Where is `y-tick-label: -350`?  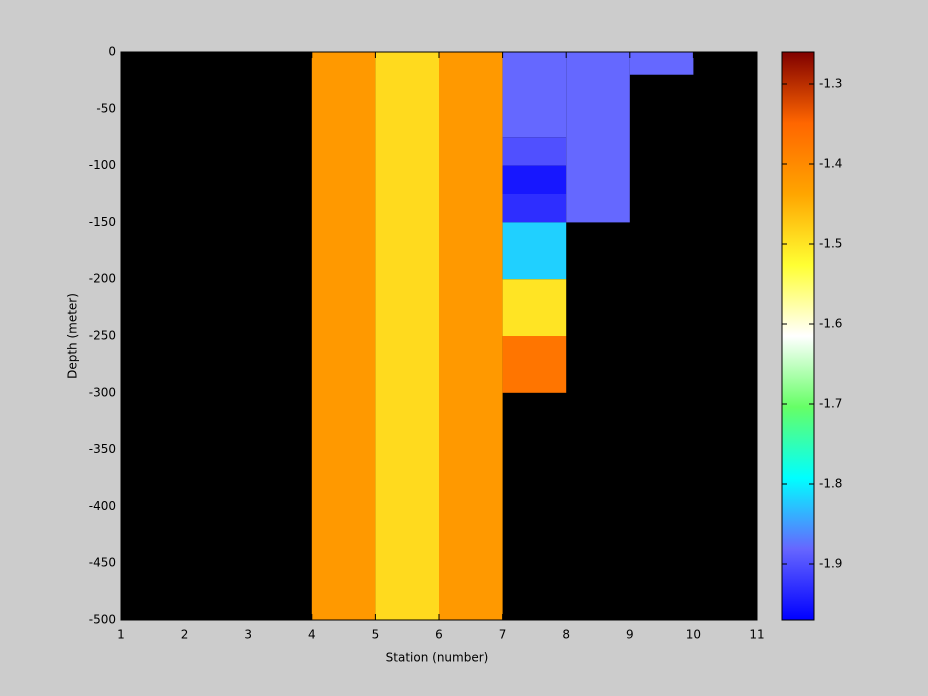 y-tick-label: -350 is located at coordinates (102, 449).